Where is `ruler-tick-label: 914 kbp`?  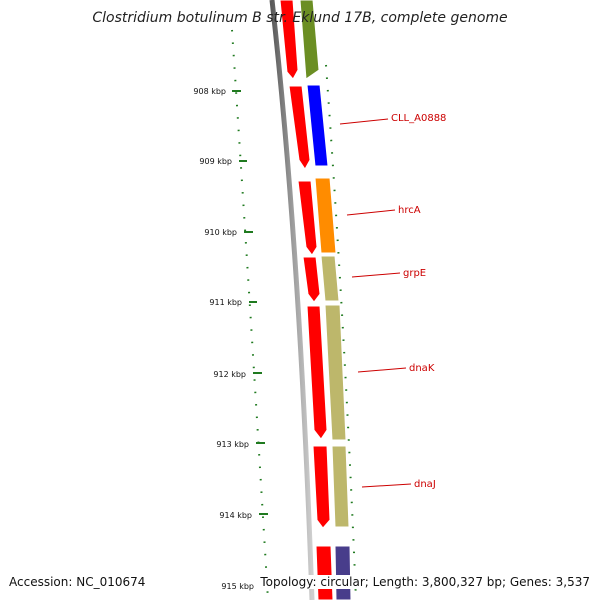 ruler-tick-label: 914 kbp is located at coordinates (235, 515).